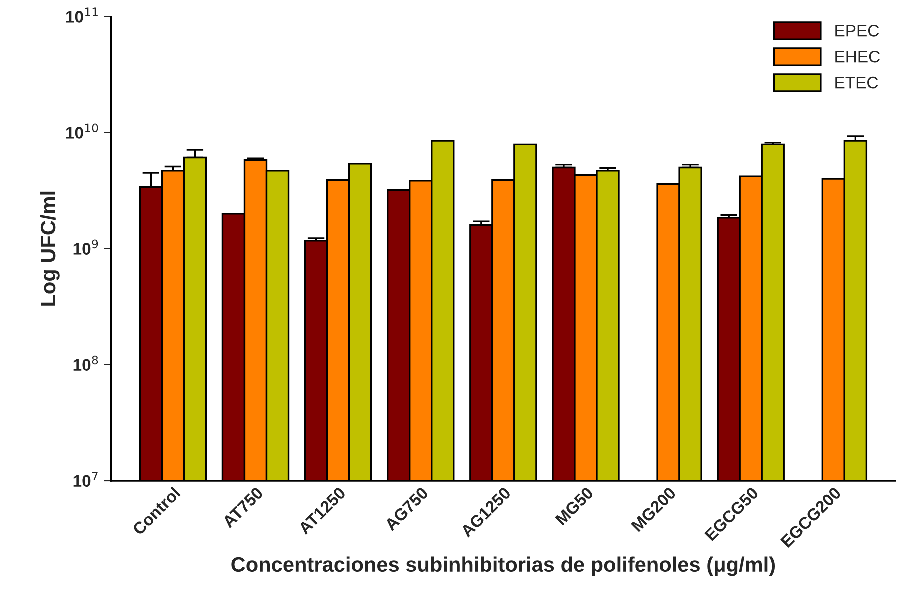 The image size is (912, 599). I want to click on y-tick-label: 10$^{8}$, so click(86, 364).